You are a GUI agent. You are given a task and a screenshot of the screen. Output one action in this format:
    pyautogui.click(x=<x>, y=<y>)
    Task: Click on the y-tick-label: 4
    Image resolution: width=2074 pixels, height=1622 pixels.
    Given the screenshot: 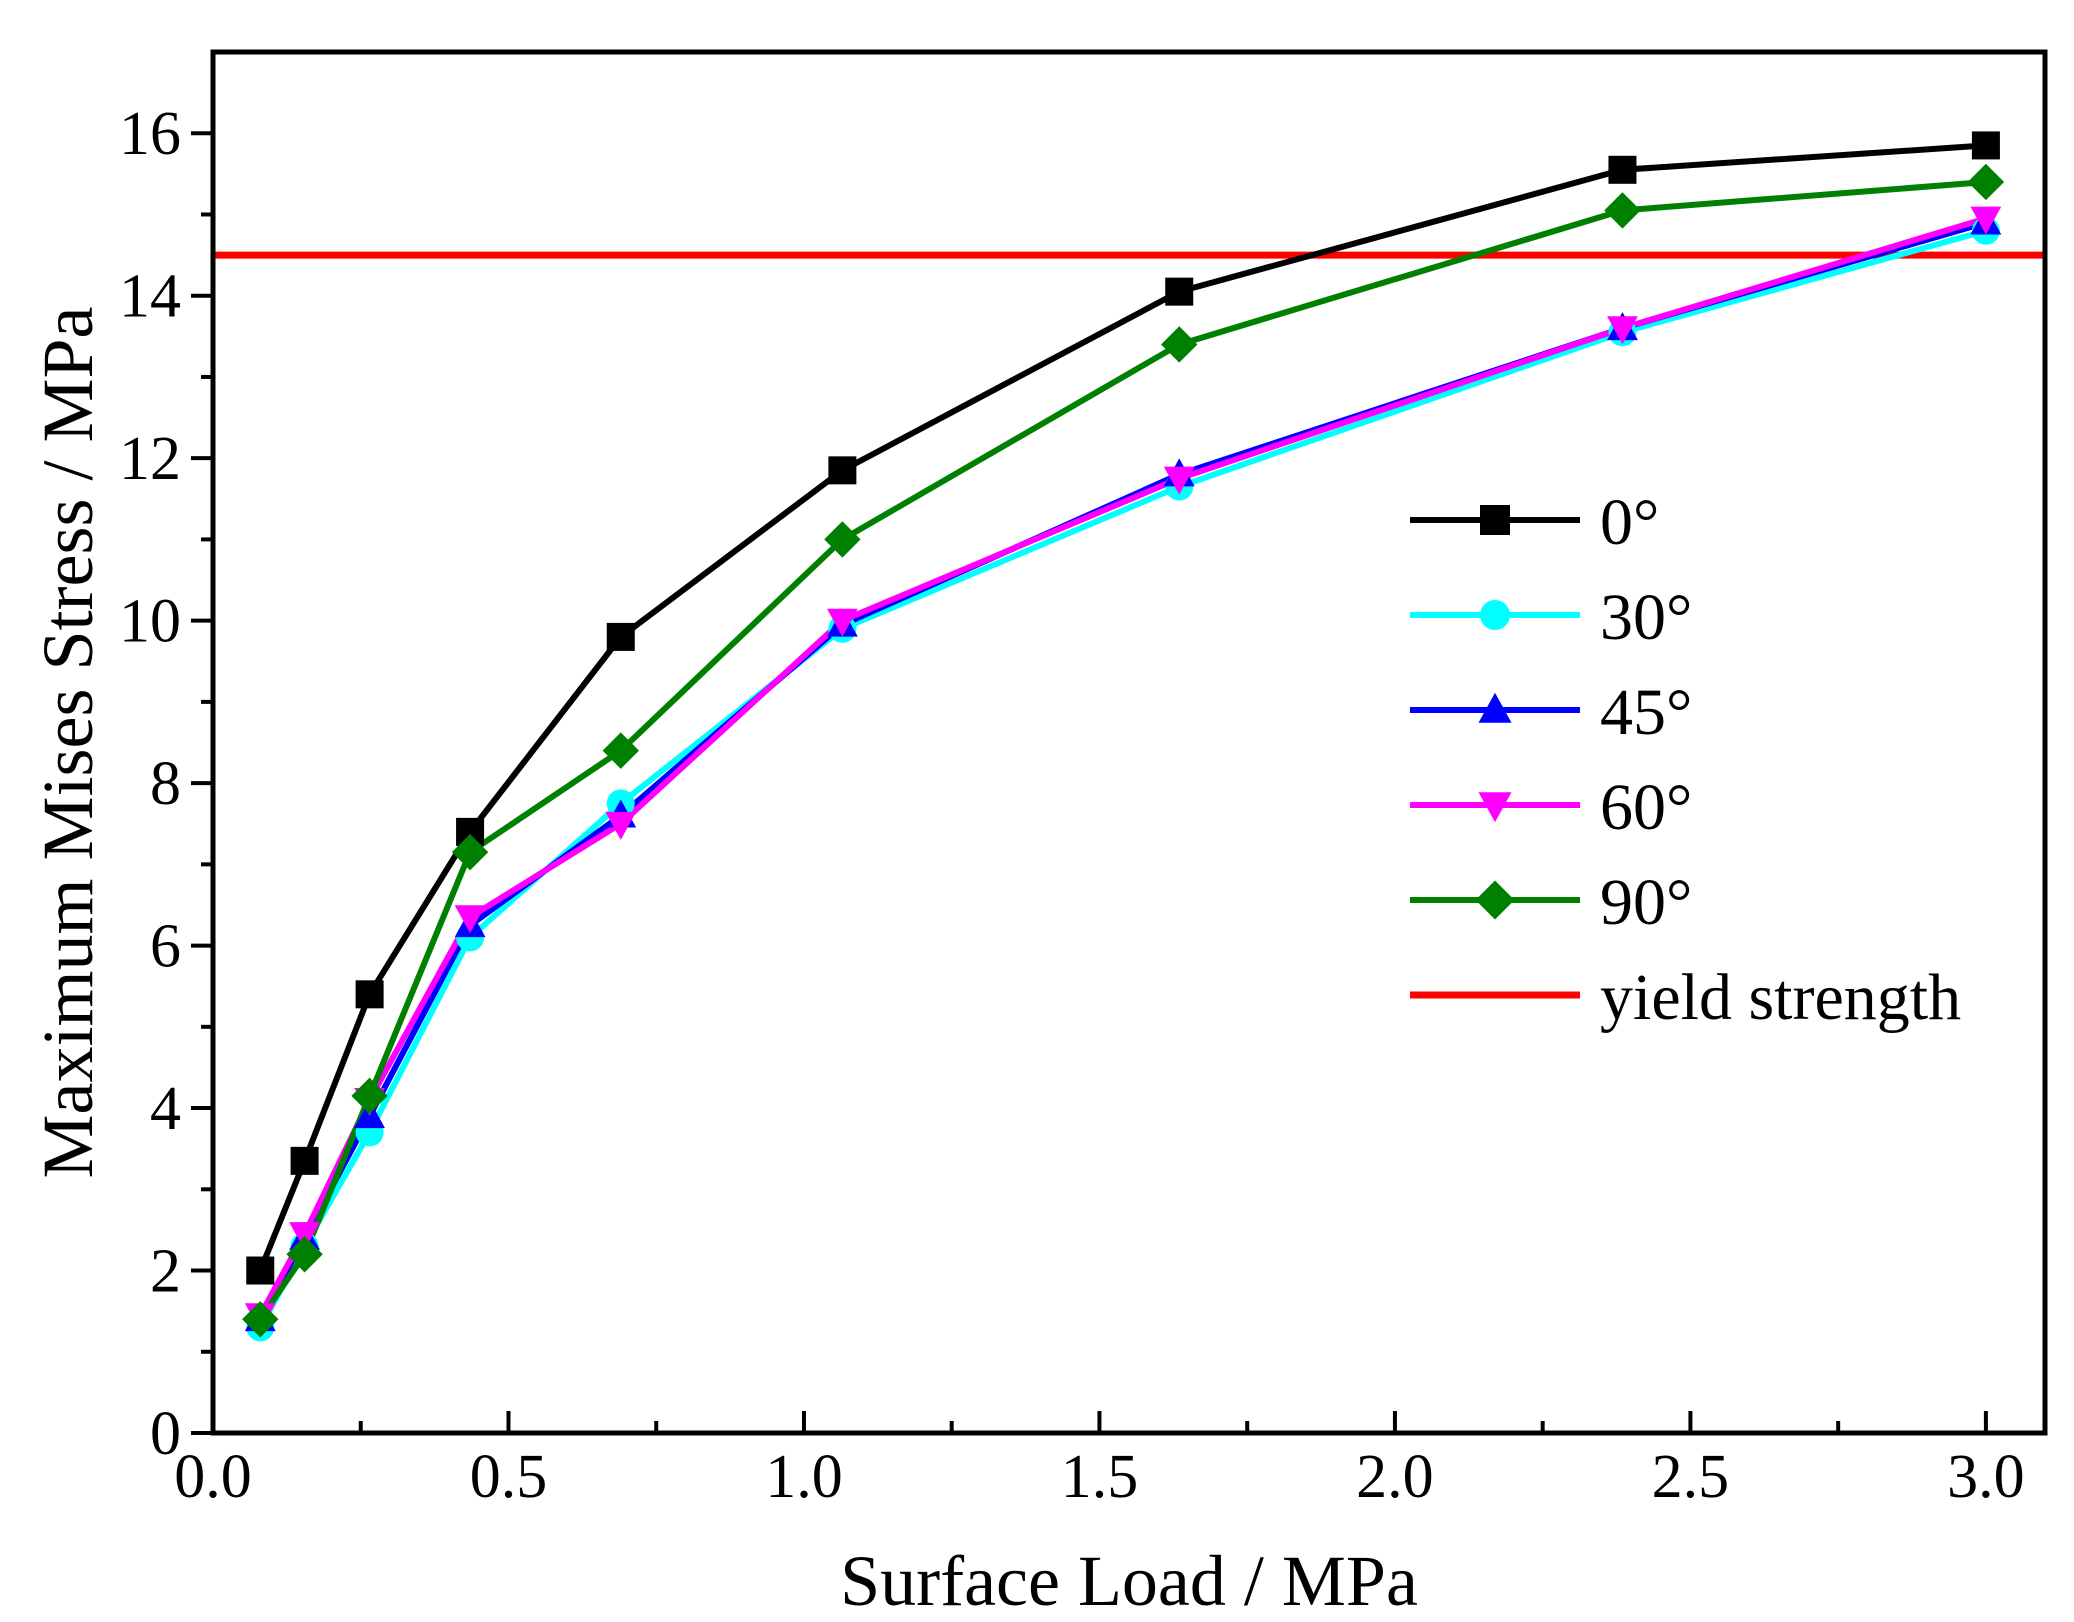 What is the action you would take?
    pyautogui.click(x=165, y=1109)
    